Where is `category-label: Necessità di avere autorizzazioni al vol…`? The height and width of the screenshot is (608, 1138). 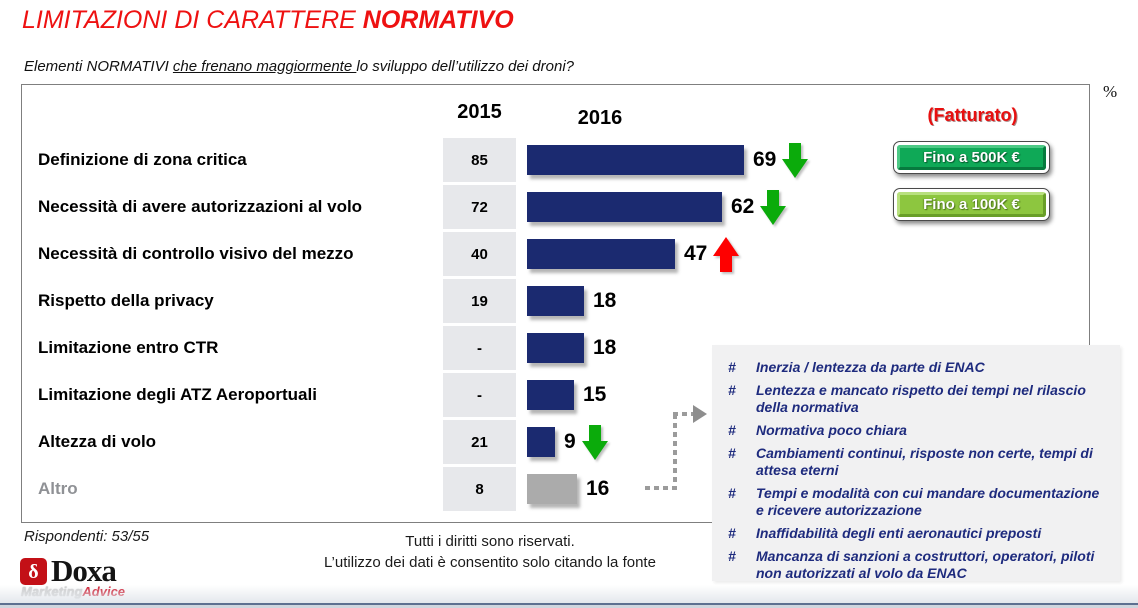
category-label: Necessità di avere autorizzazioni al vol… is located at coordinates (200, 206).